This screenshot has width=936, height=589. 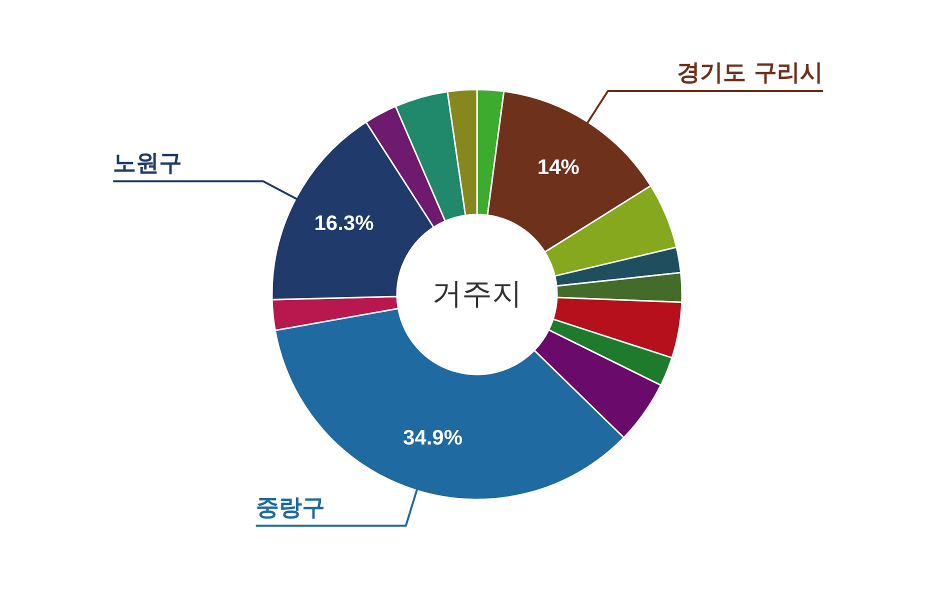 What do you see at coordinates (344, 224) in the screenshot?
I see `data-label: 16.3%` at bounding box center [344, 224].